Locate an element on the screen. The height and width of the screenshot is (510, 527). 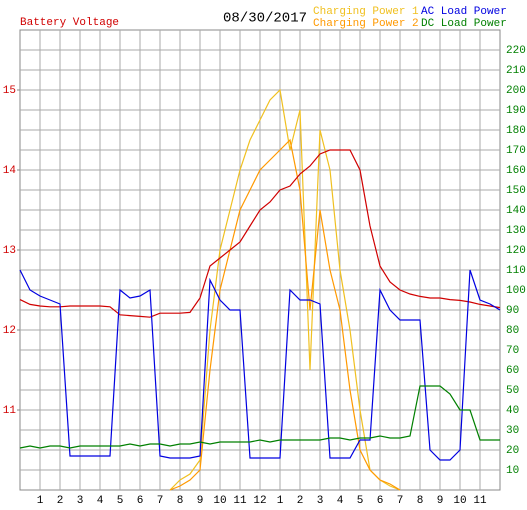
legend-entry: DC Load Power is located at coordinates (464, 24).